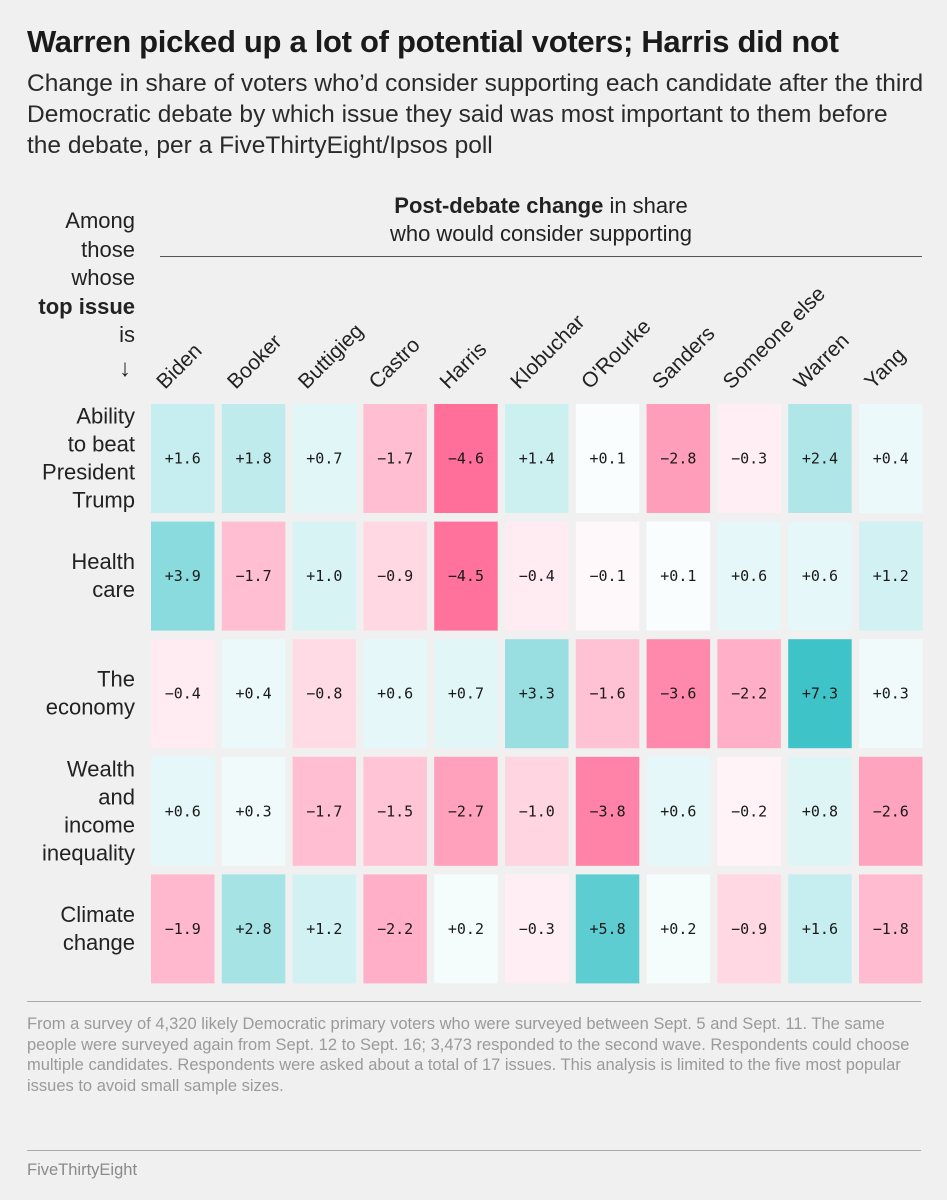 Image resolution: width=947 pixels, height=1200 pixels. Describe the element at coordinates (474, 1150) in the screenshot. I see `source-divider` at that location.